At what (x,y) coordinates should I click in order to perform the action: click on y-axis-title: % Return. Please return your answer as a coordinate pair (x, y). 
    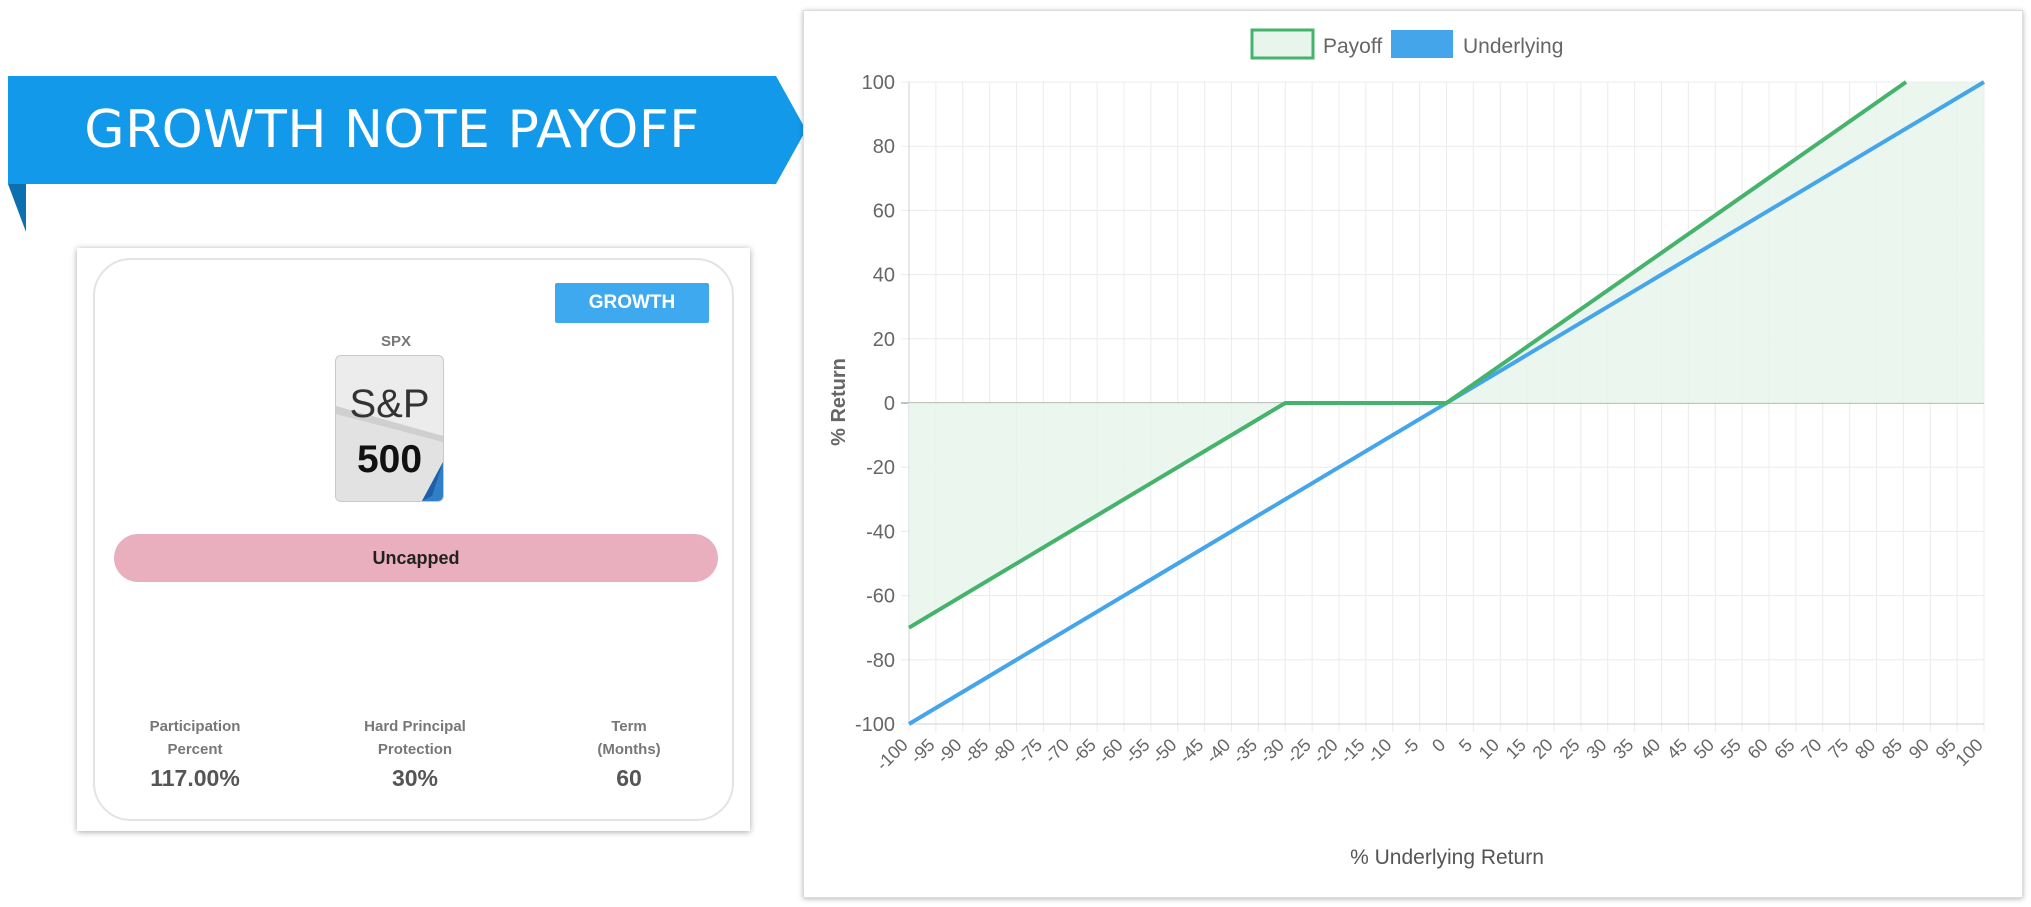
    Looking at the image, I should click on (839, 402).